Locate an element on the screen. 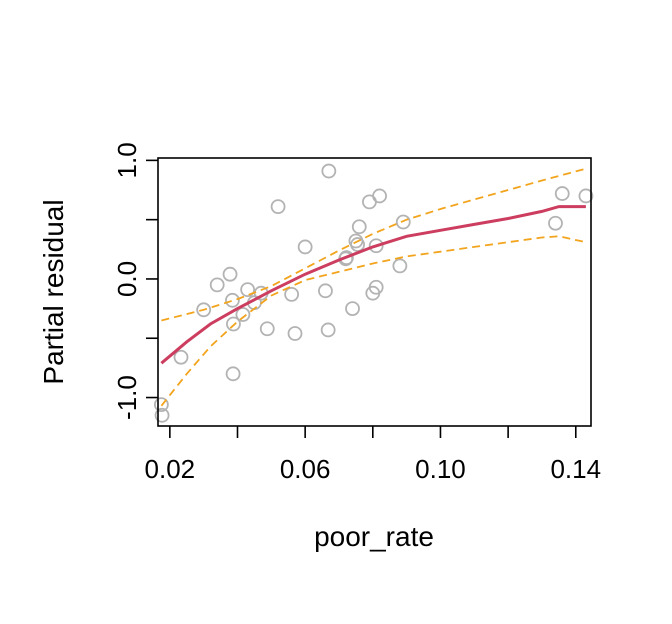 The height and width of the screenshot is (624, 672). x-axis: 0.02 0.06 0.10 0.14 is located at coordinates (373, 455).